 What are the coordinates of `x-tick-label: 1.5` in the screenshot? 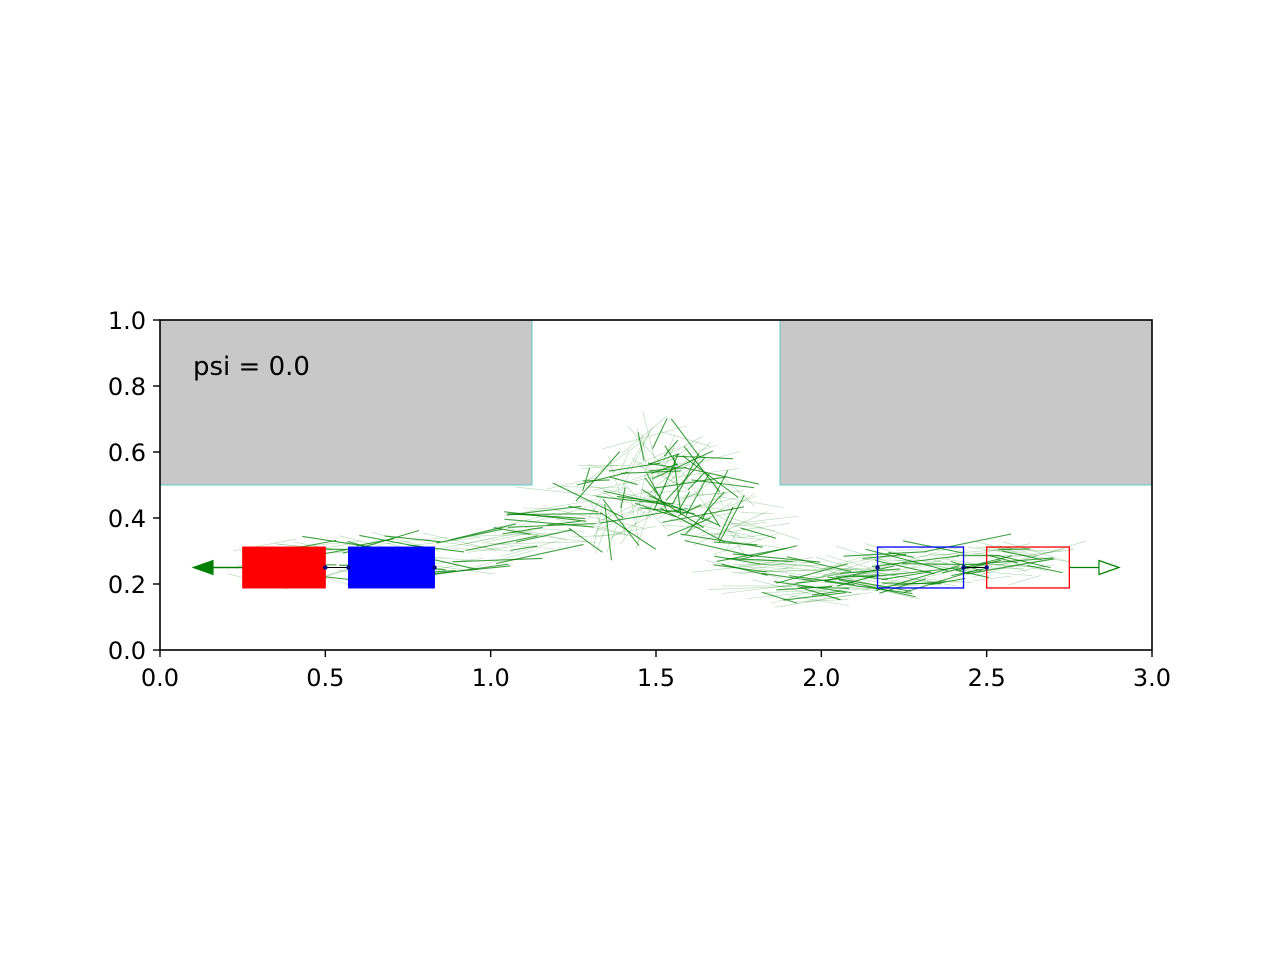 It's located at (656, 678).